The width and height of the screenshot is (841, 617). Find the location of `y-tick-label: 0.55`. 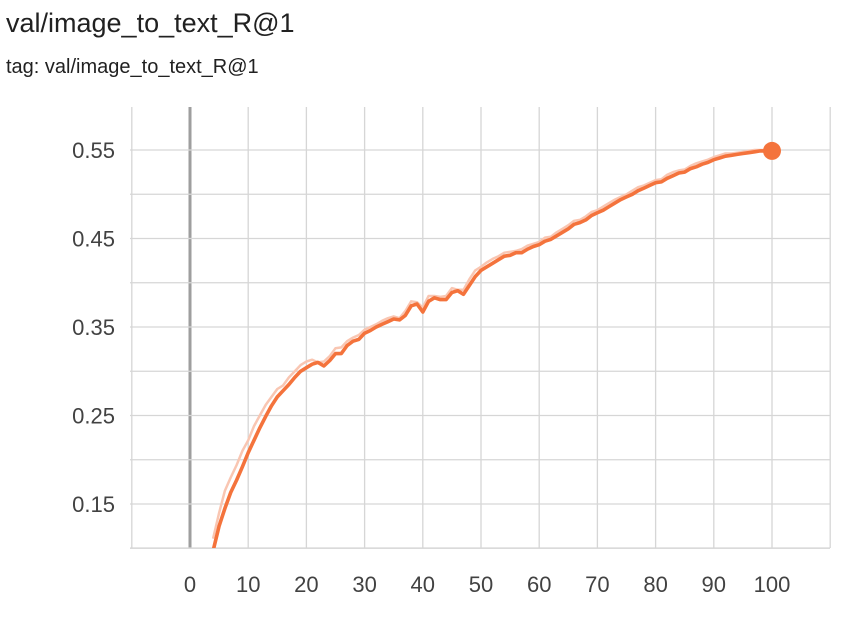

y-tick-label: 0.55 is located at coordinates (93, 150).